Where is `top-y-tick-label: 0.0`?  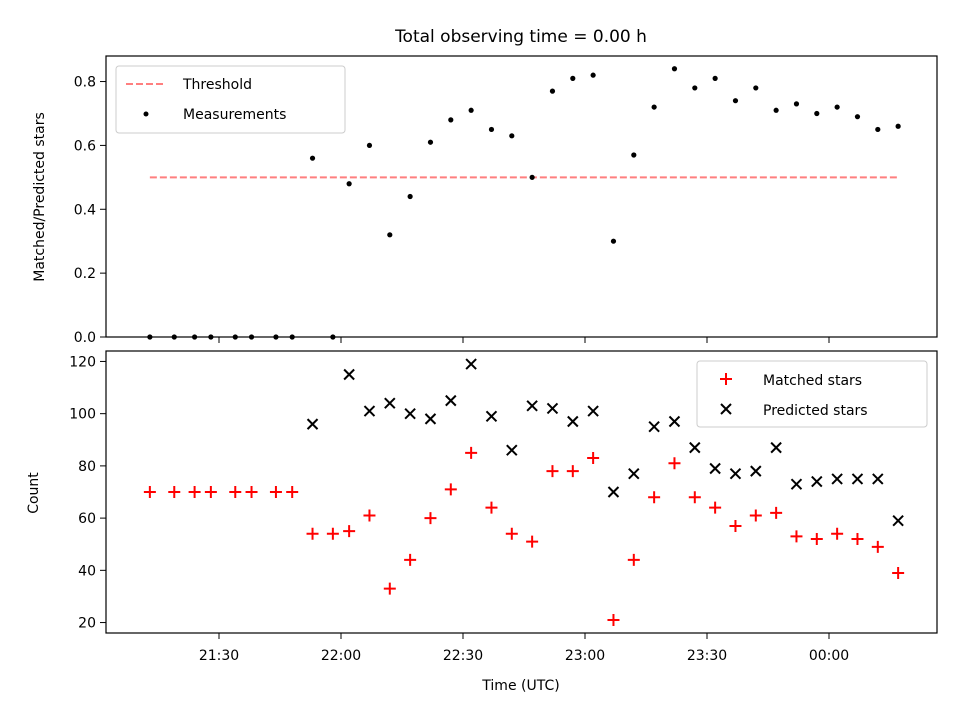 top-y-tick-label: 0.0 is located at coordinates (85, 338).